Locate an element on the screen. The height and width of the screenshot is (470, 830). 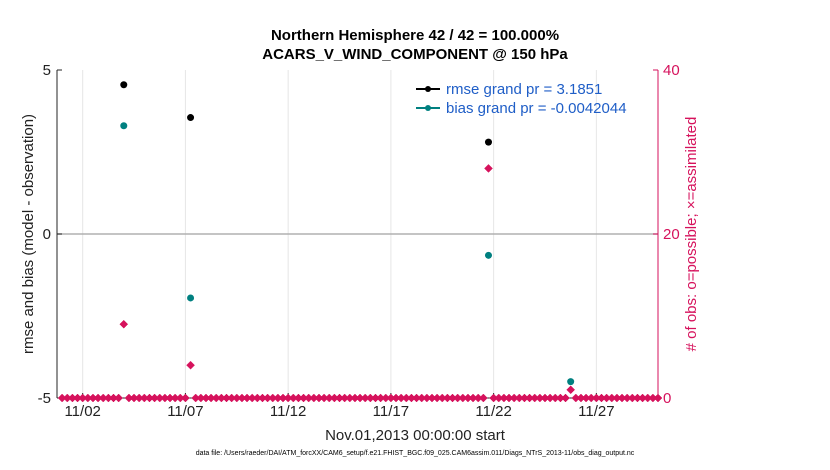
left-tick-label: 5 is located at coordinates (47, 70).